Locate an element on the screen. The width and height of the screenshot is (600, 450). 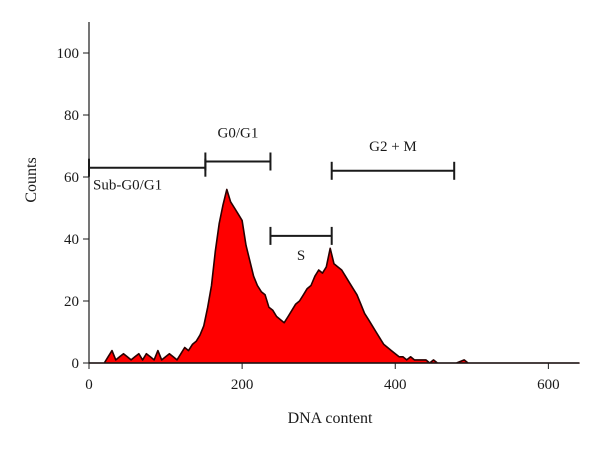
gate-2: S is located at coordinates (301, 245).